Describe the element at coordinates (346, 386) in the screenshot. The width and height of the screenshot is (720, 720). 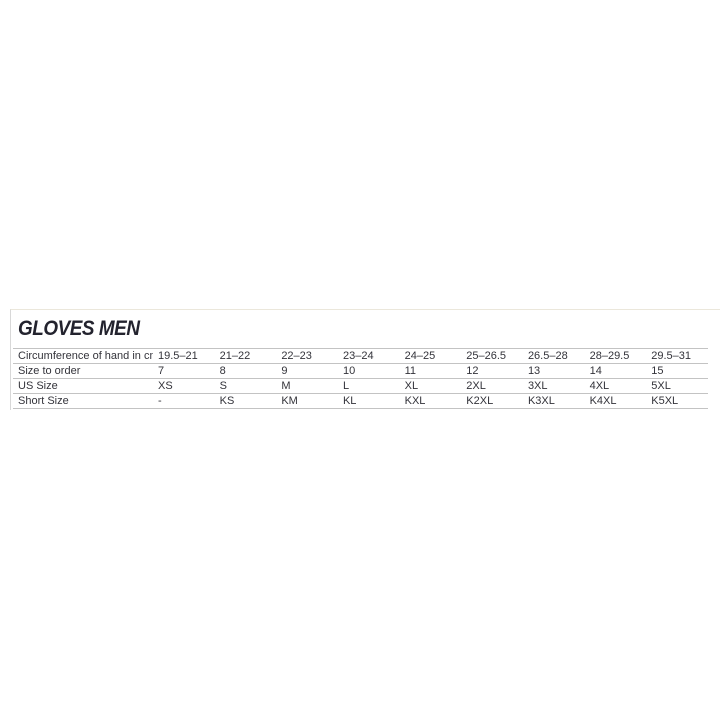
I see `cell-value: L` at that location.